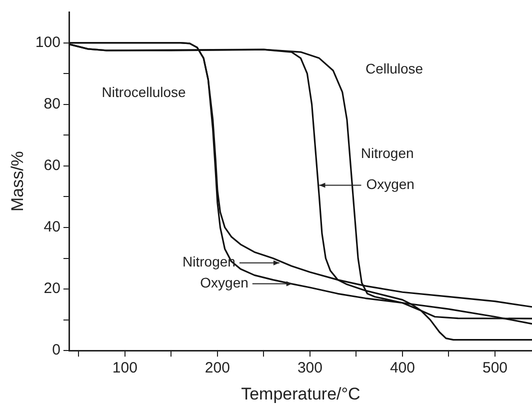 The image size is (532, 409). What do you see at coordinates (52, 227) in the screenshot?
I see `y-tick-label: 40` at bounding box center [52, 227].